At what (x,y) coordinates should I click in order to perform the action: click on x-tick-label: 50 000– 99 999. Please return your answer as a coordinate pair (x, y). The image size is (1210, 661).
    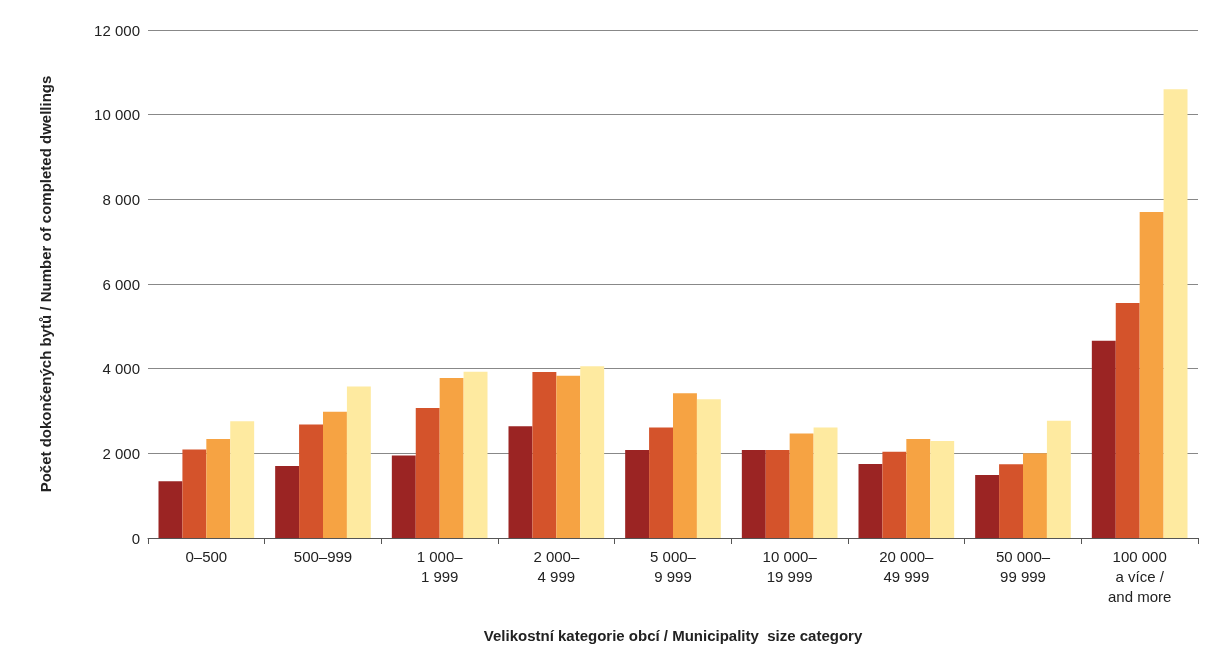
    Looking at the image, I should click on (1023, 566).